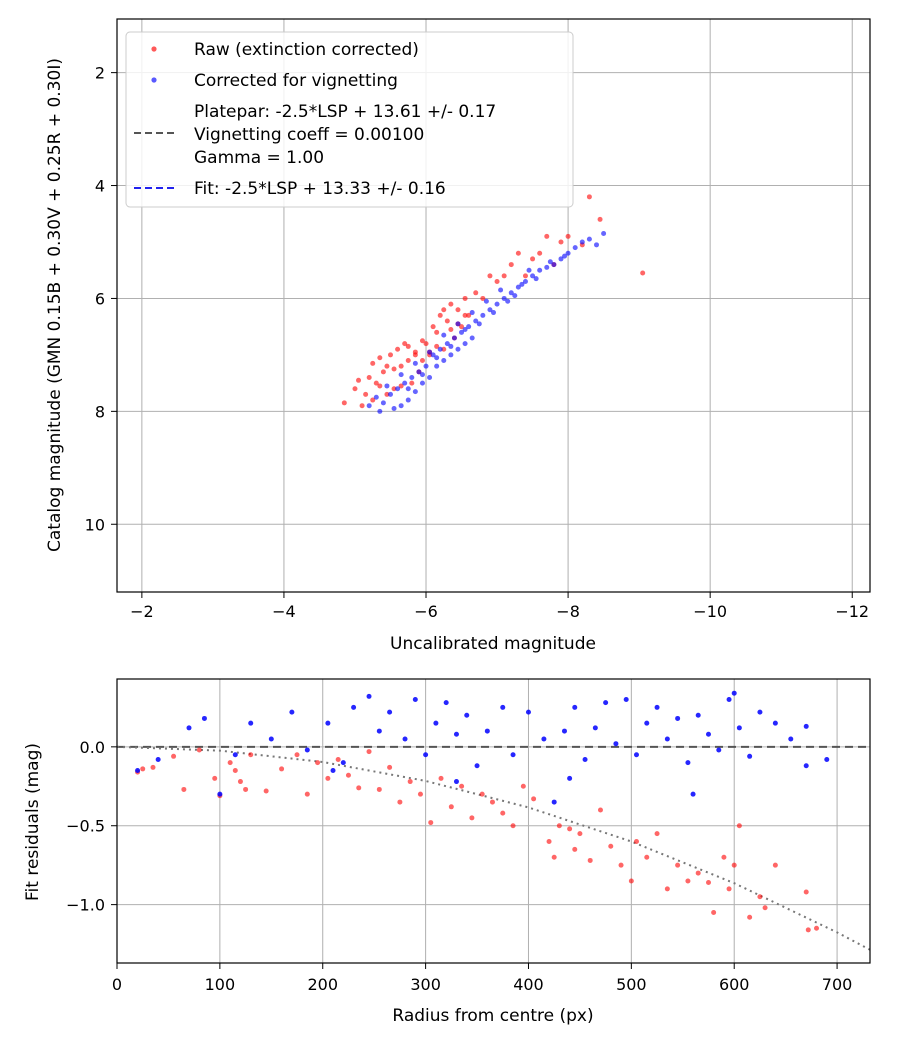 Image resolution: width=900 pixels, height=1050 pixels. Describe the element at coordinates (493, 304) in the screenshot. I see `calibration-points` at that location.